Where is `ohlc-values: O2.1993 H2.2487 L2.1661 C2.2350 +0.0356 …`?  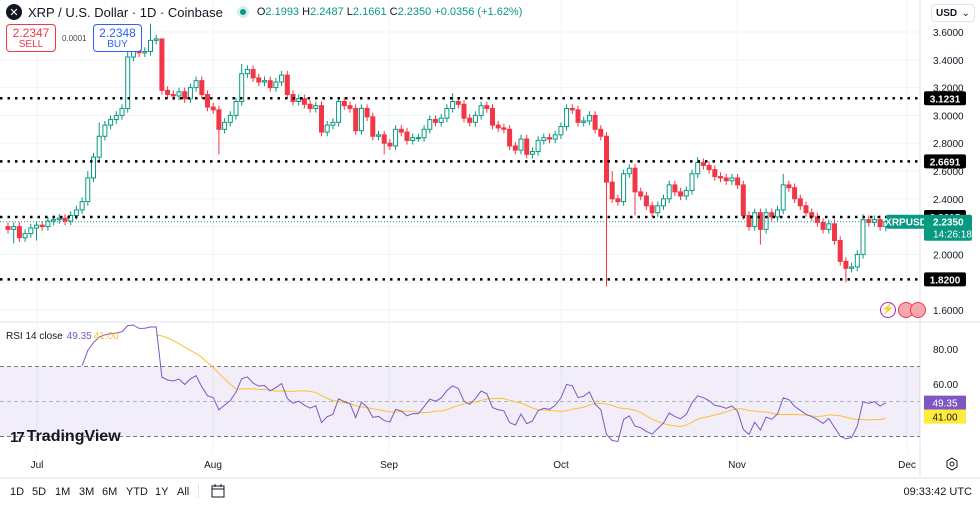 ohlc-values: O2.1993 H2.2487 L2.1661 C2.2350 +0.0356 … is located at coordinates (389, 12).